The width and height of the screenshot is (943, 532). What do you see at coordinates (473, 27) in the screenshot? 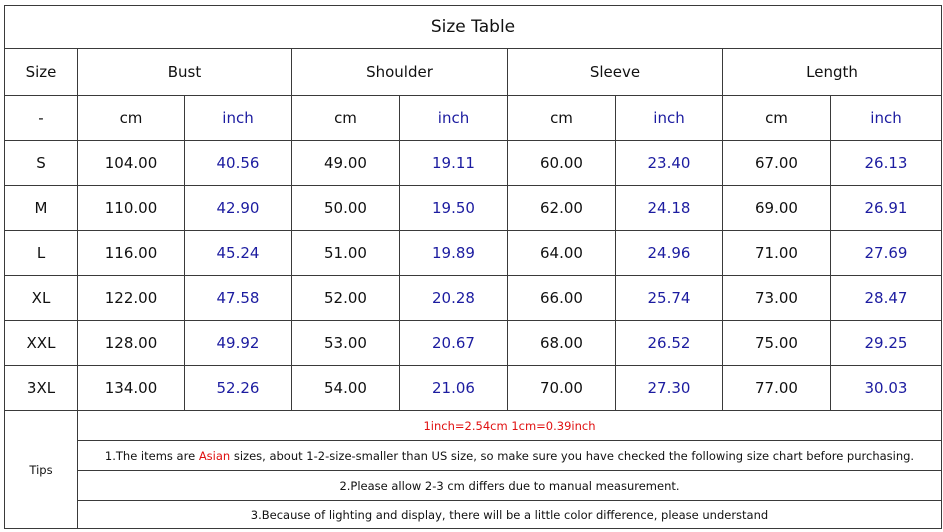
I see `title: Size Table` at bounding box center [473, 27].